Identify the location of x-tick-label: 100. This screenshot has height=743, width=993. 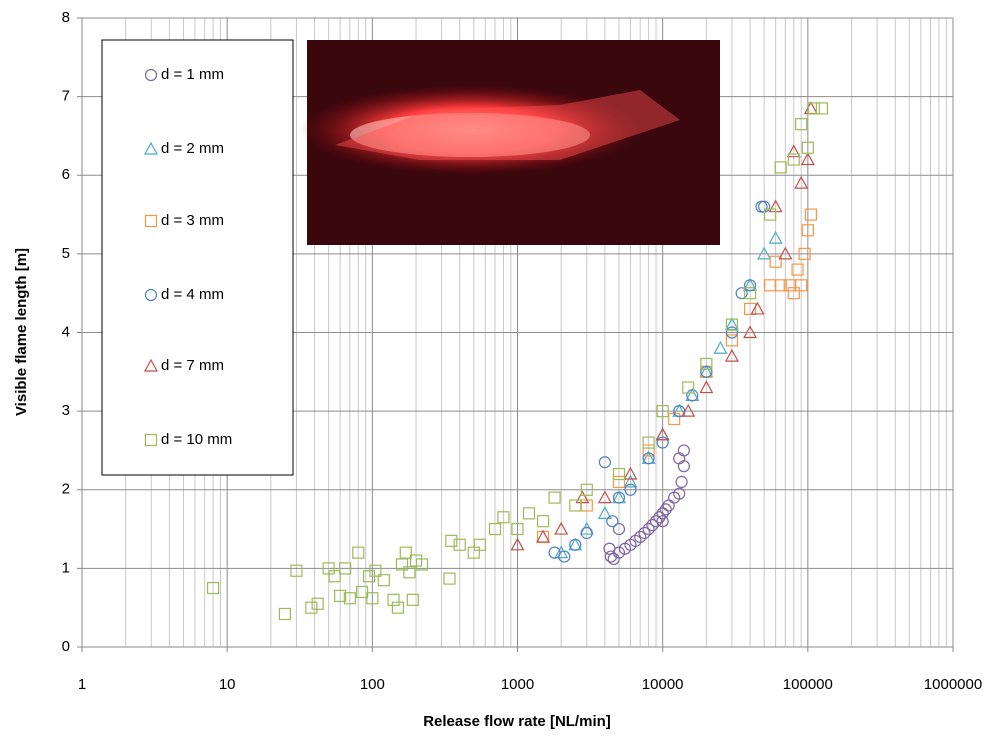
(372, 684).